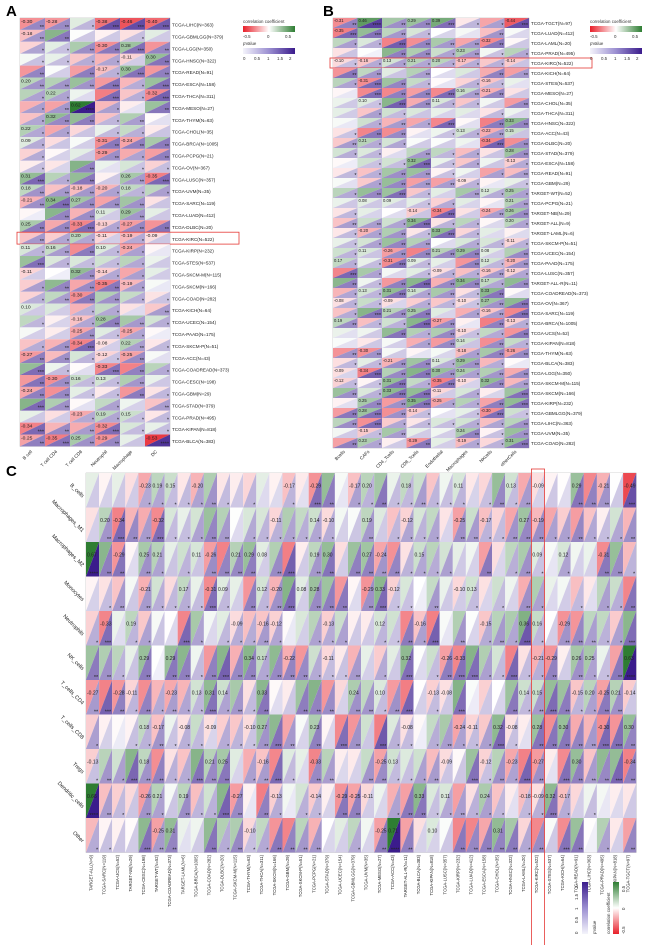 Image resolution: width=648 pixels, height=945 pixels. What do you see at coordinates (159, 728) in the screenshot?
I see `cell-corr-value: -0.17` at bounding box center [159, 728].